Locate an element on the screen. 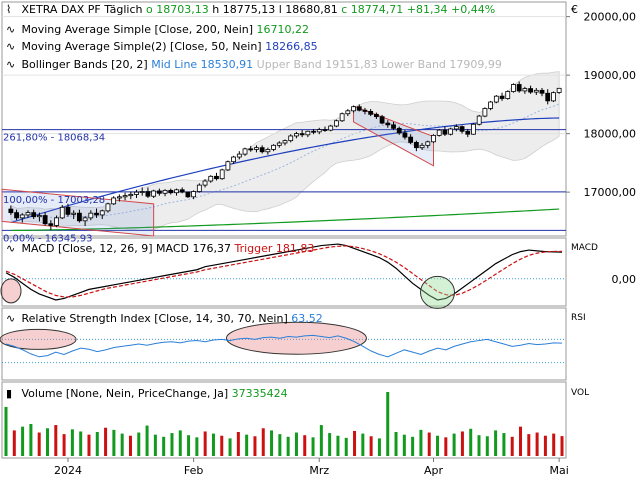 This screenshot has width=640, height=480. ma200-value: 16710,22 is located at coordinates (283, 29).